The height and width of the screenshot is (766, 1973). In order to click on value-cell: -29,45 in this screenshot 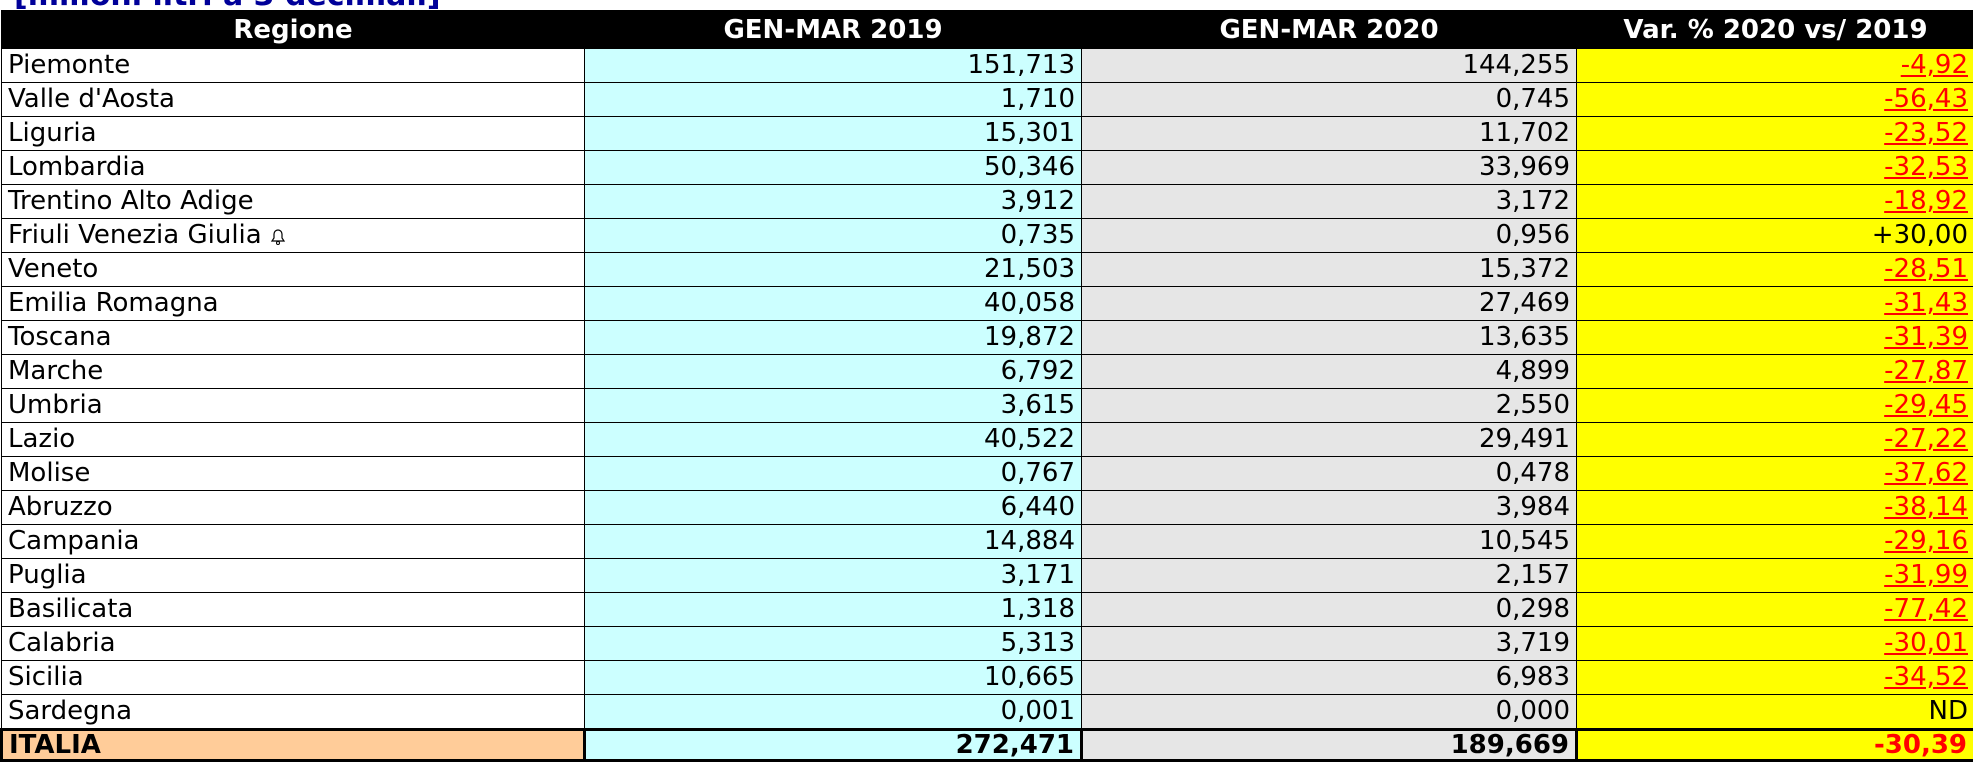, I will do `click(1774, 405)`.